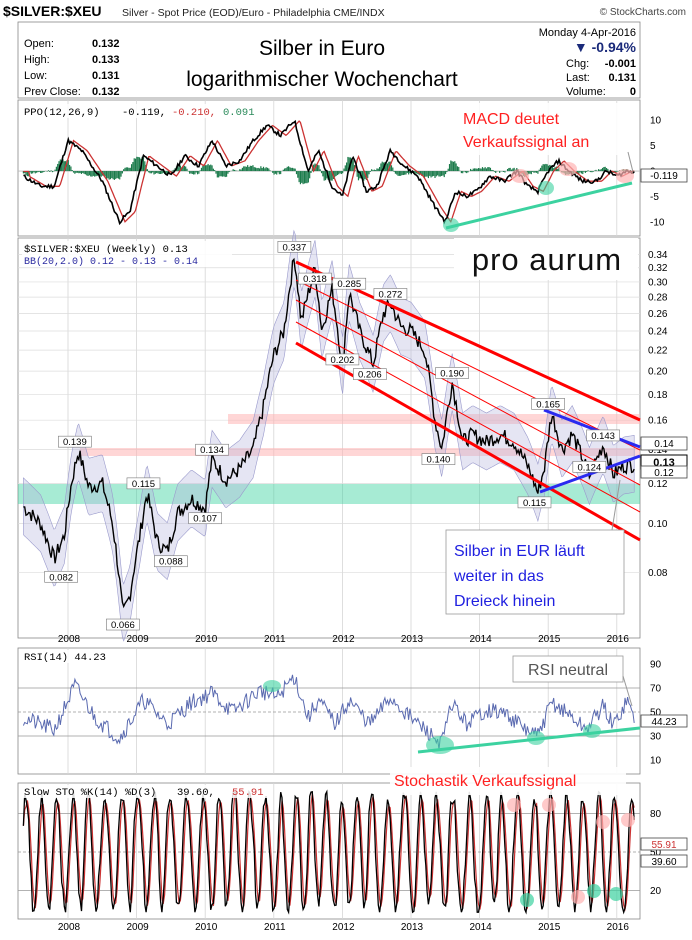 The height and width of the screenshot is (940, 692). I want to click on sto-overbought-marker, so click(628, 820).